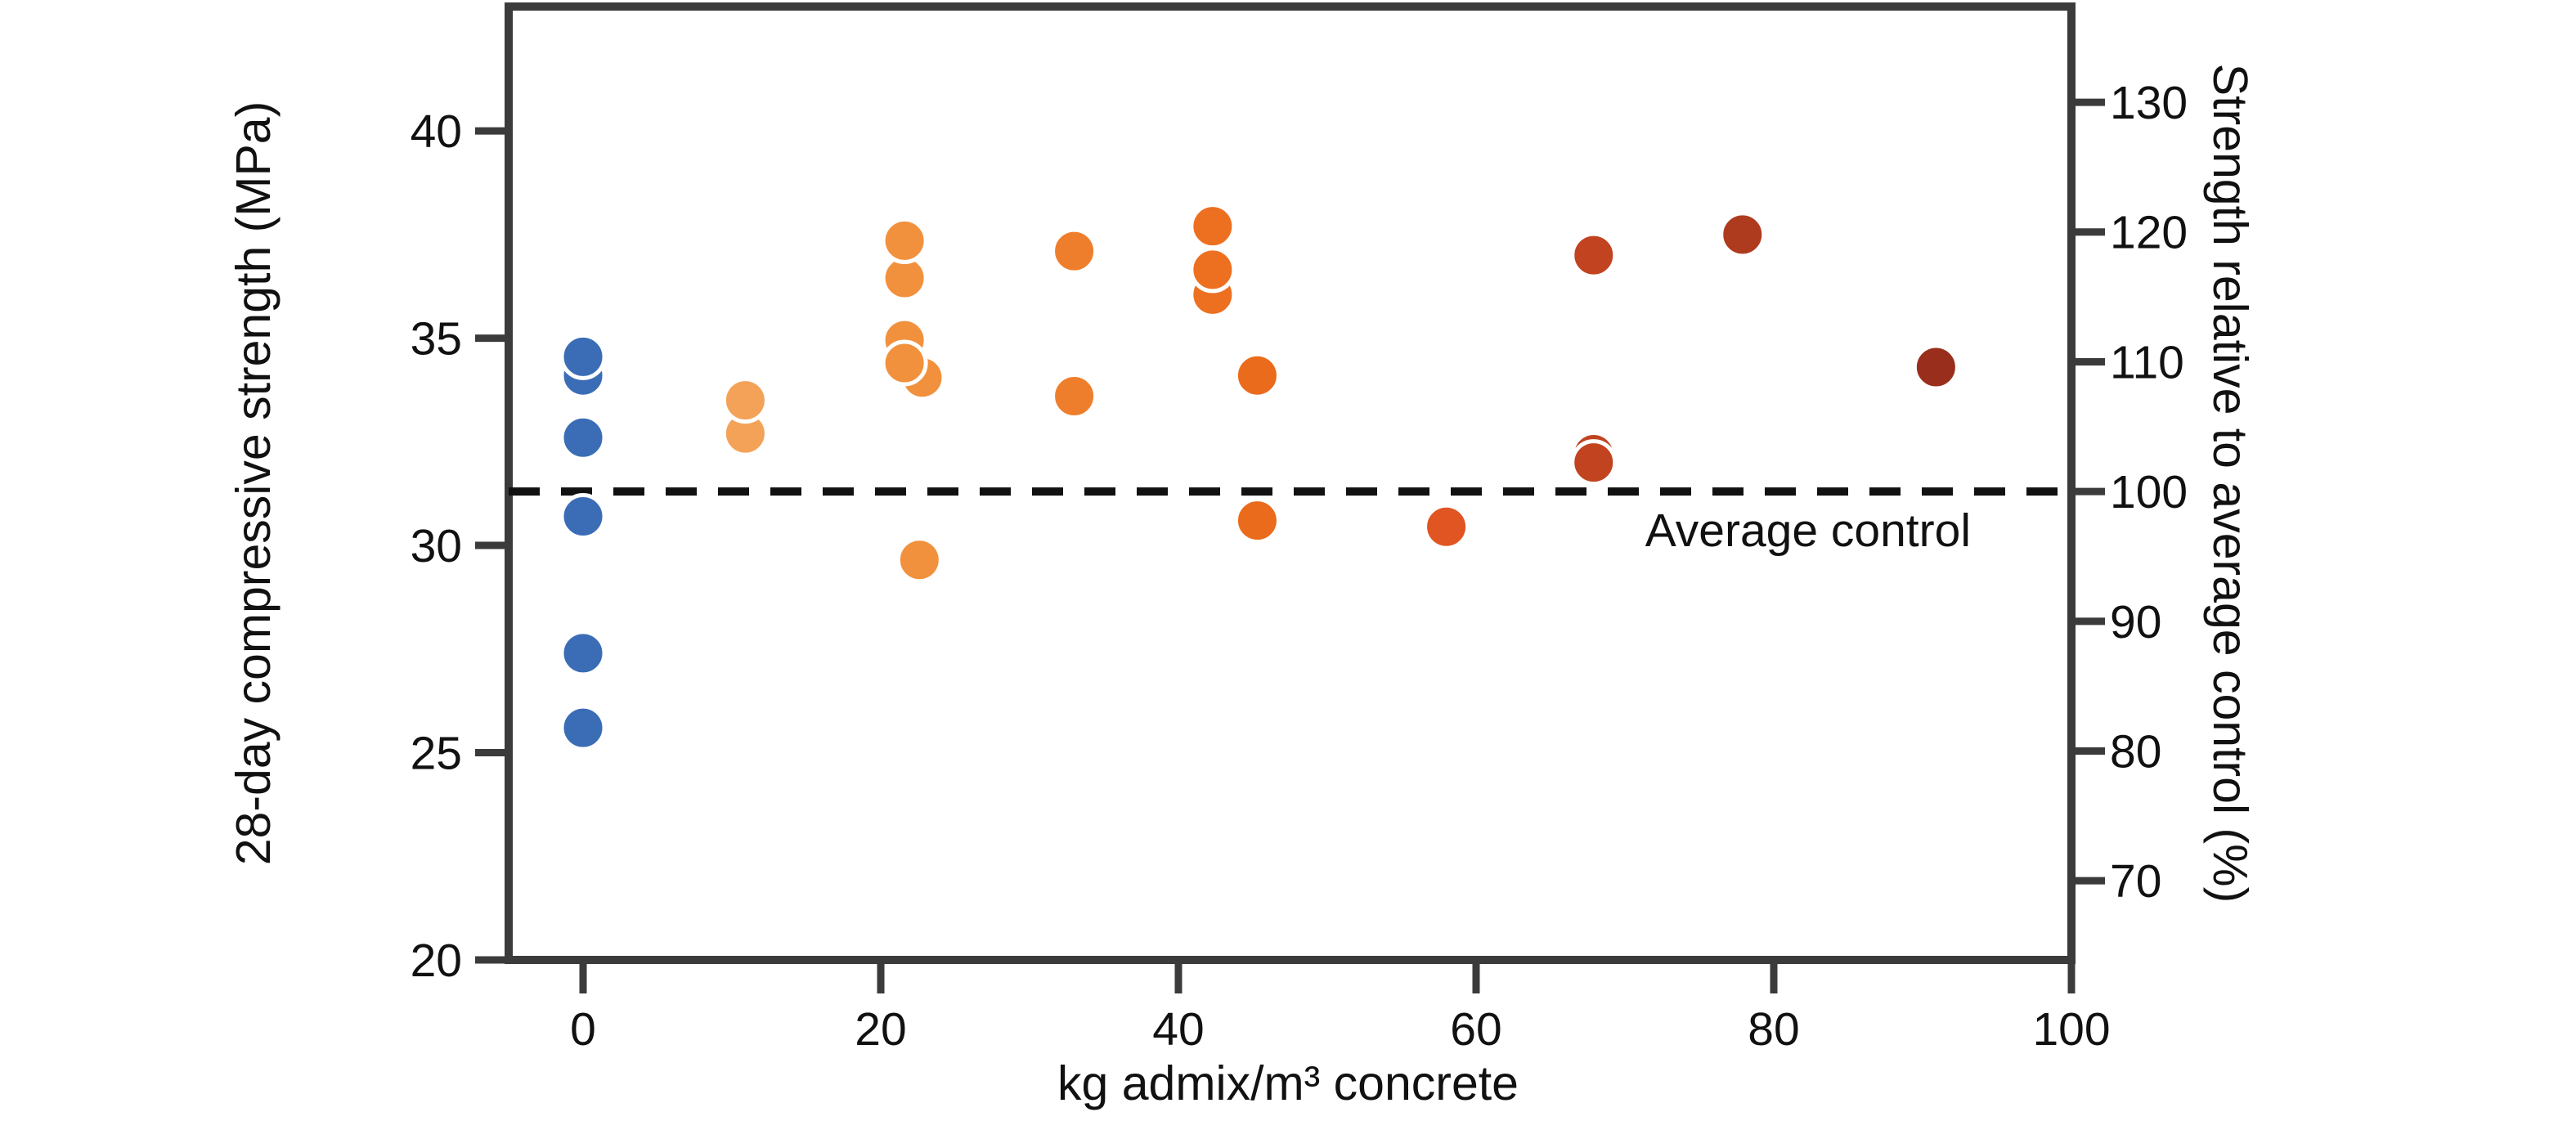 The image size is (2576, 1130). What do you see at coordinates (1178, 1029) in the screenshot?
I see `x-tick-label: 40` at bounding box center [1178, 1029].